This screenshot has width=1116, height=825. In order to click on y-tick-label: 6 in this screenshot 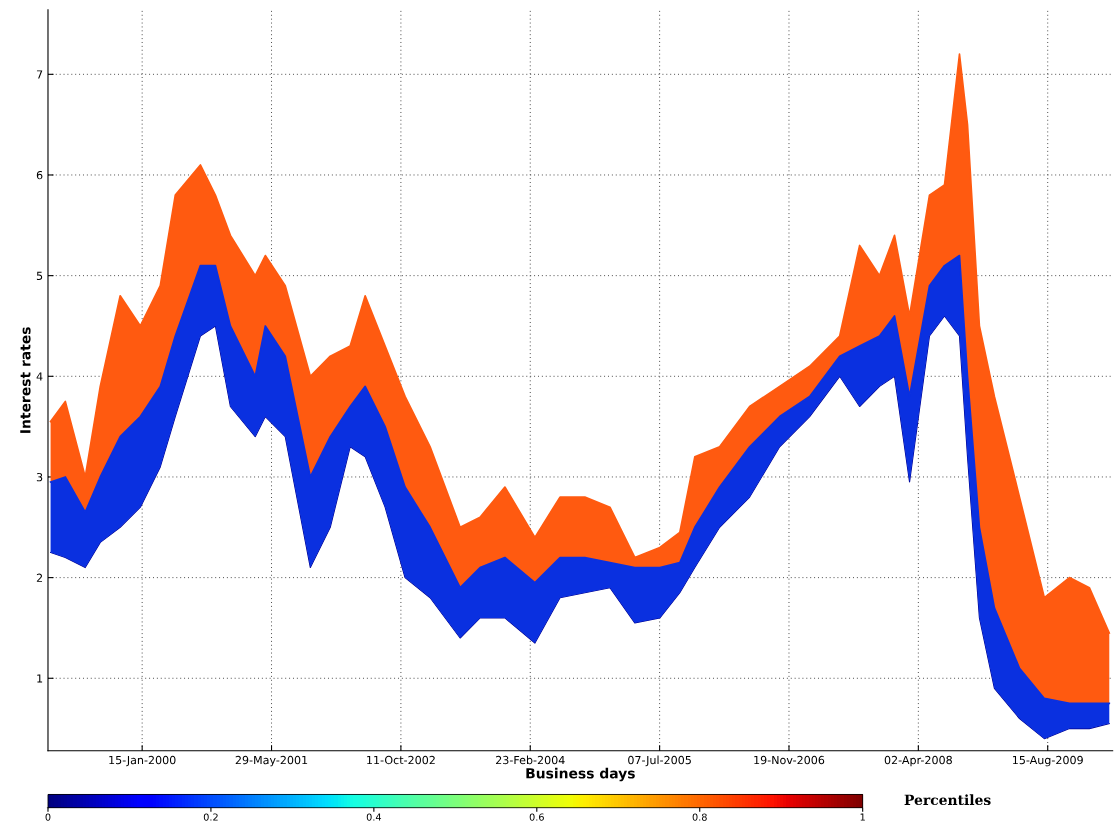, I will do `click(39, 175)`.